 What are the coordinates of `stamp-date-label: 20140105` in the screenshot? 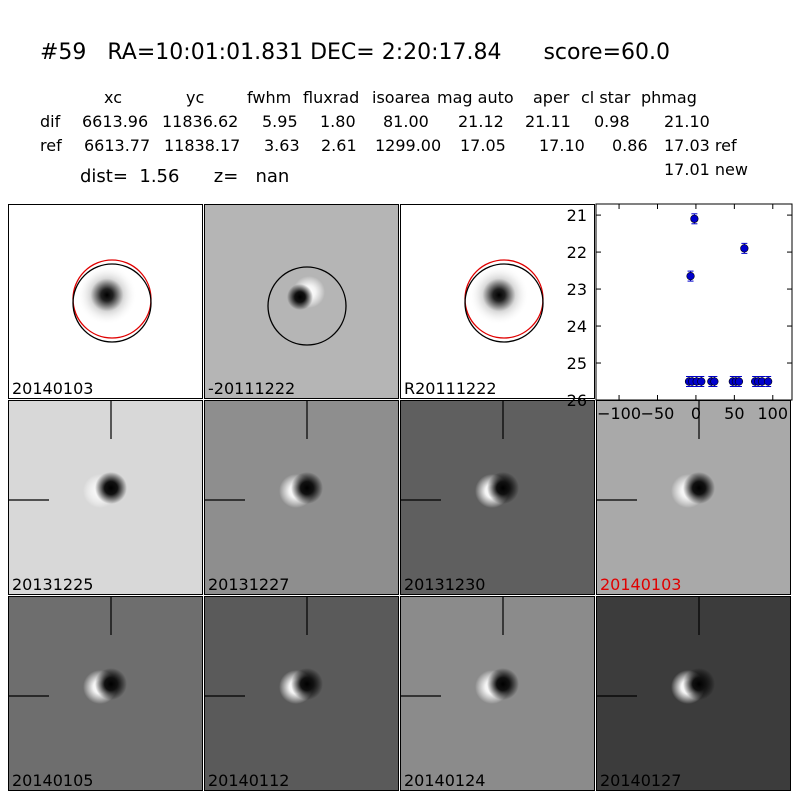 It's located at (53, 780).